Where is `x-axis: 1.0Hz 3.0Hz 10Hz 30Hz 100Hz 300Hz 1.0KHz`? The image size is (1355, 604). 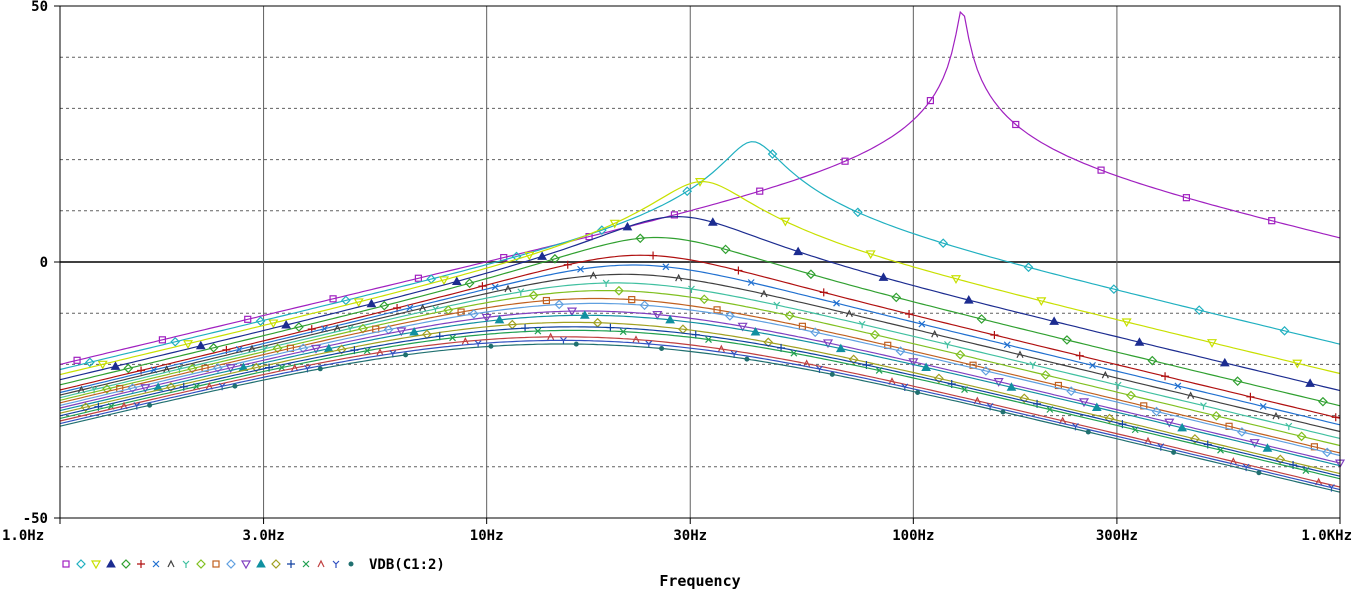 x-axis: 1.0Hz 3.0Hz 10Hz 30Hz 100Hz 300Hz 1.0KHz is located at coordinates (677, 531).